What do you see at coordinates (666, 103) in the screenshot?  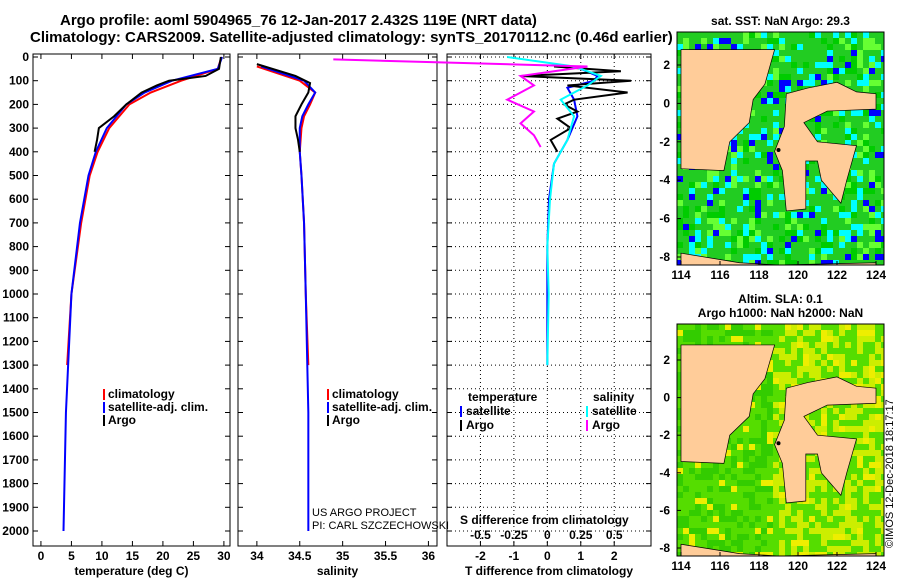 I see `map-y-tick-label: 0` at bounding box center [666, 103].